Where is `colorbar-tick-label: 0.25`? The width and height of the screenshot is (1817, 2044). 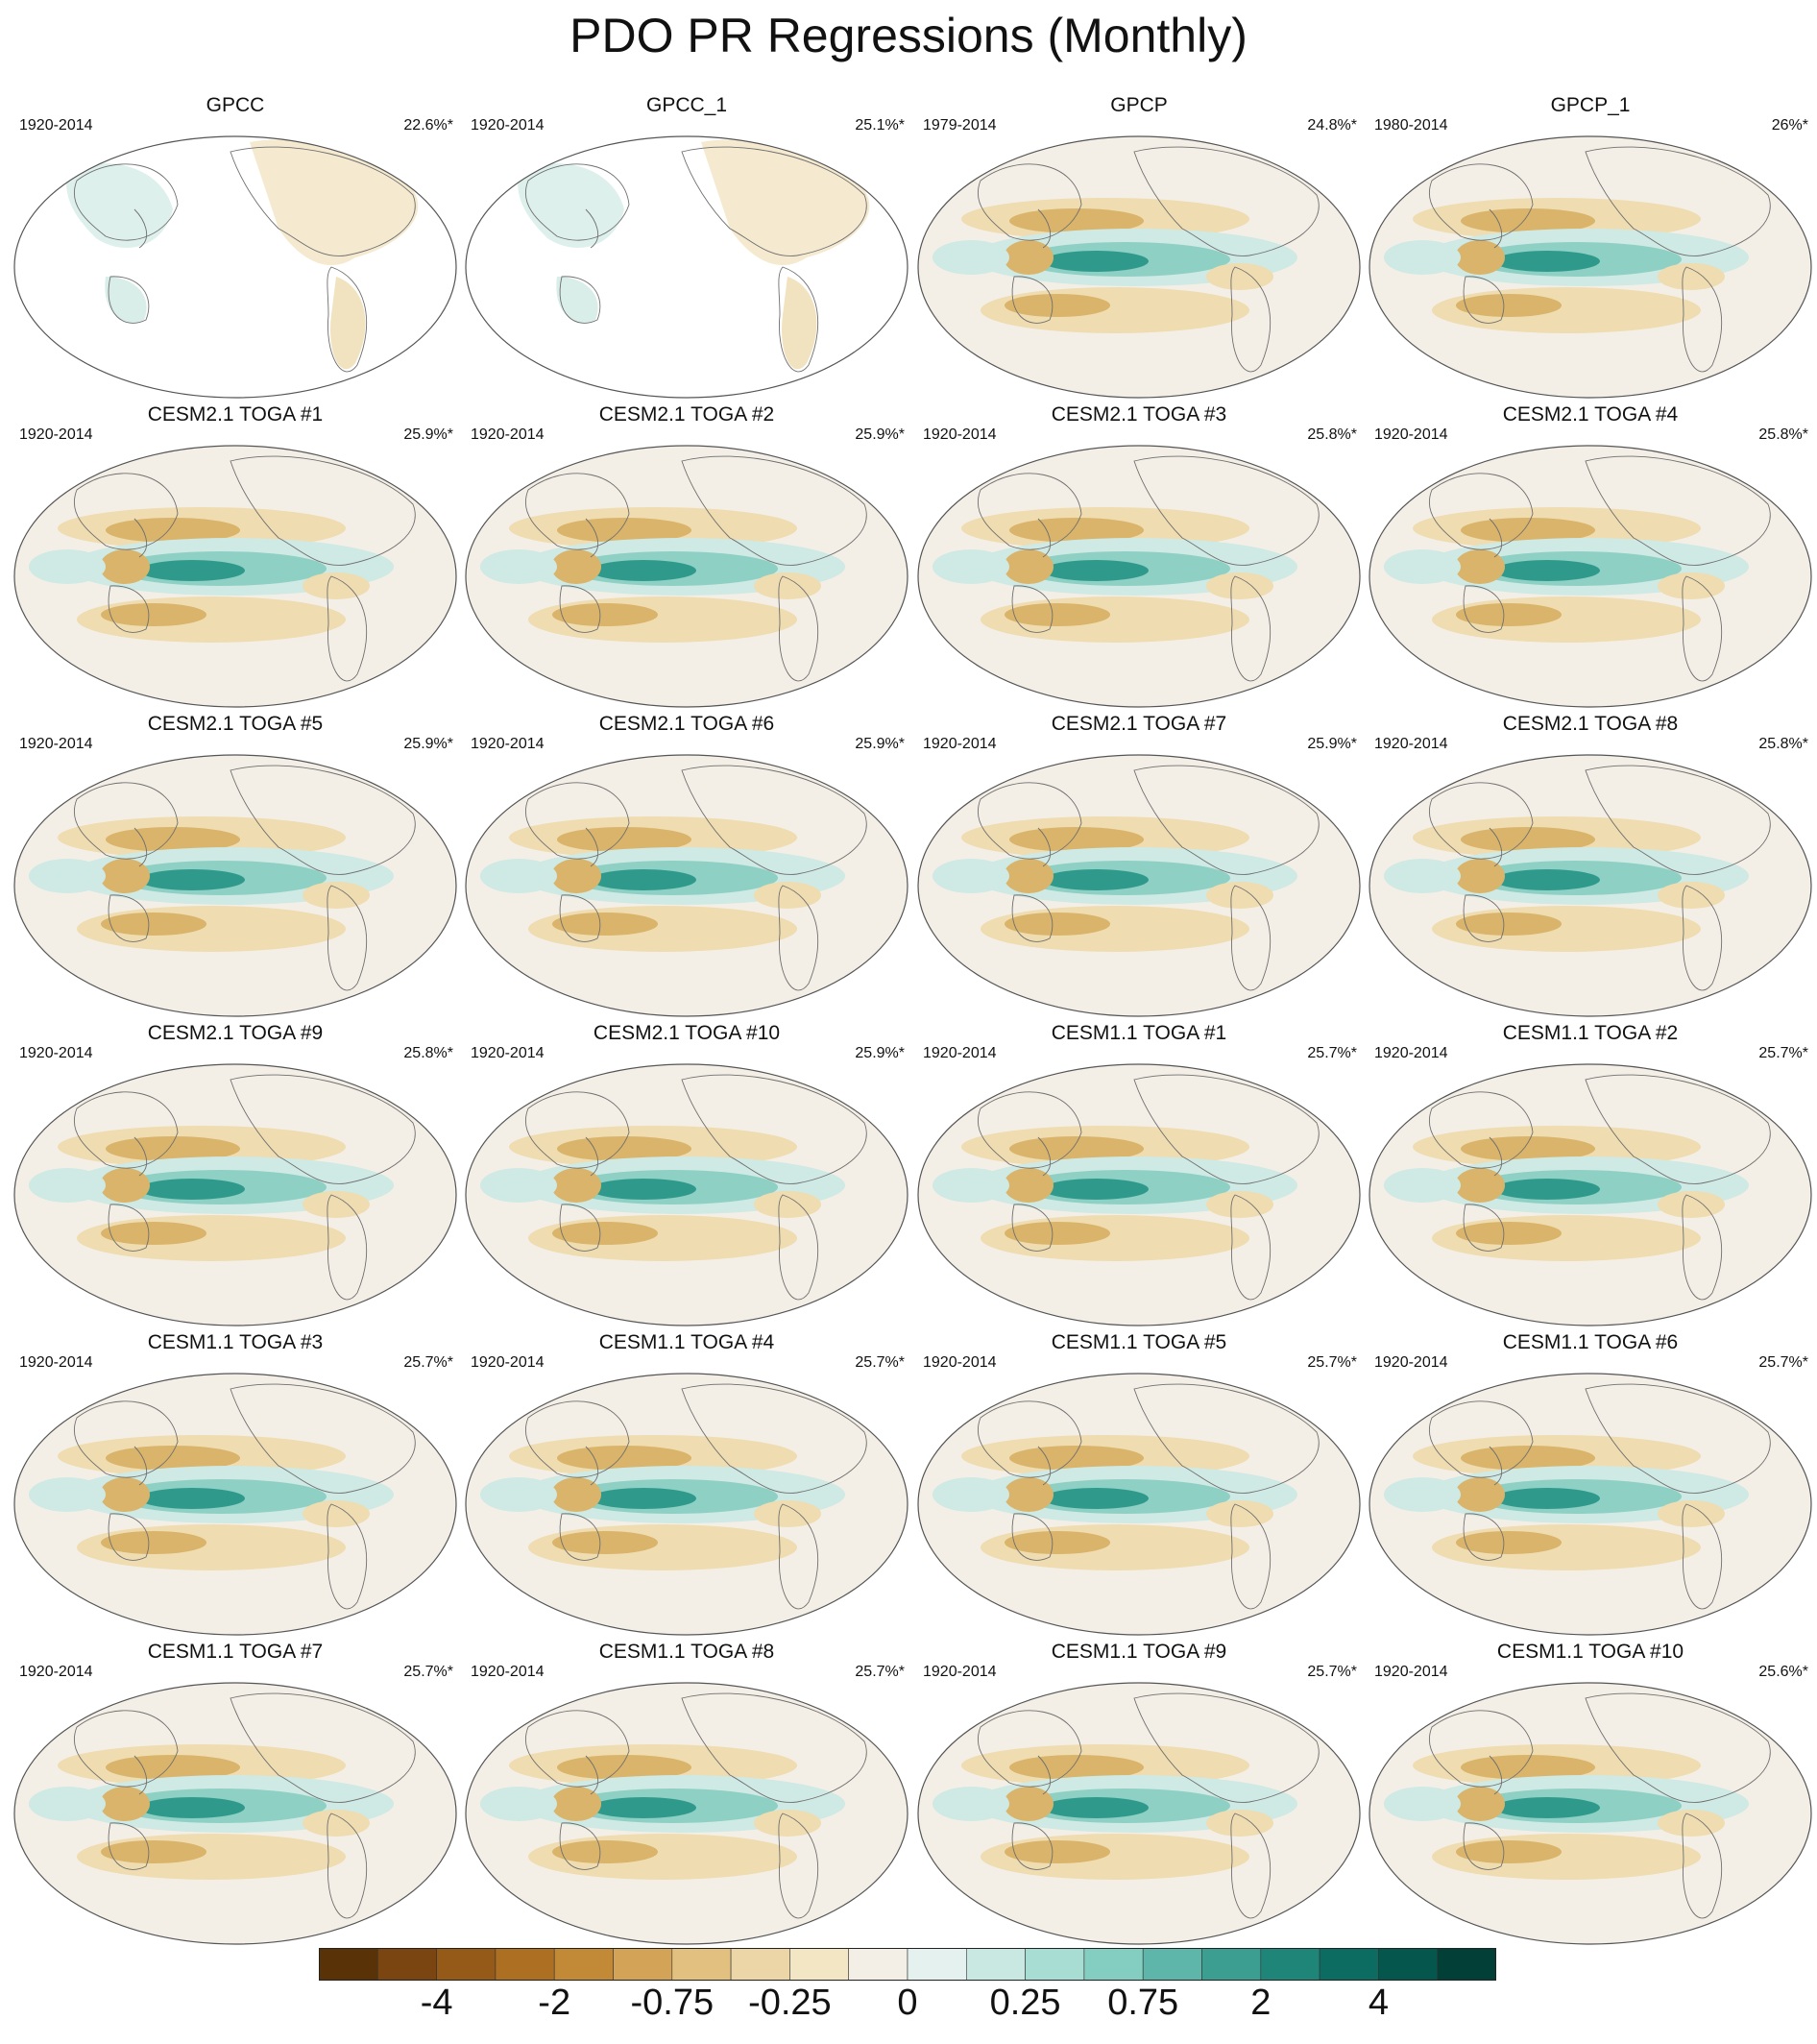
colorbar-tick-label: 0.25 is located at coordinates (1025, 2003).